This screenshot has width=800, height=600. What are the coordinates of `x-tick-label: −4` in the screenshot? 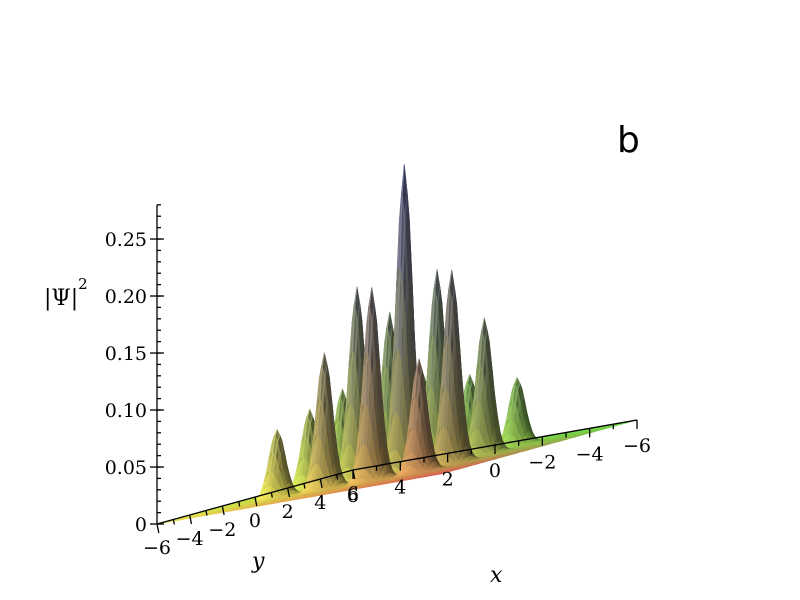 It's located at (590, 454).